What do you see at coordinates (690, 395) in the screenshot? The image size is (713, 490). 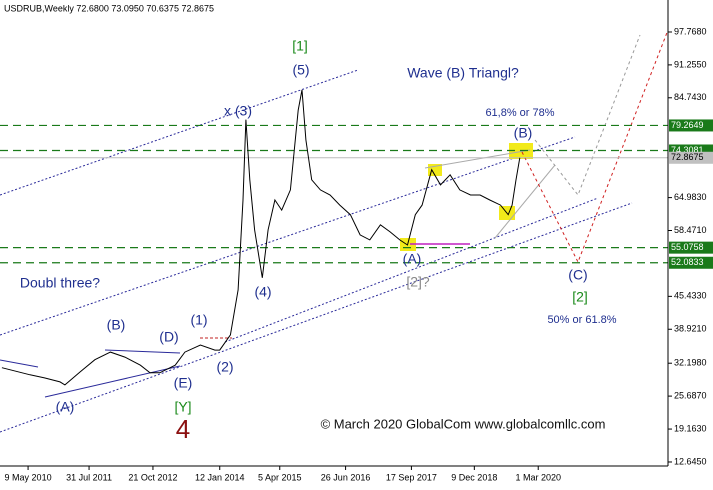 I see `y-tick-label: 25.6870` at bounding box center [690, 395].